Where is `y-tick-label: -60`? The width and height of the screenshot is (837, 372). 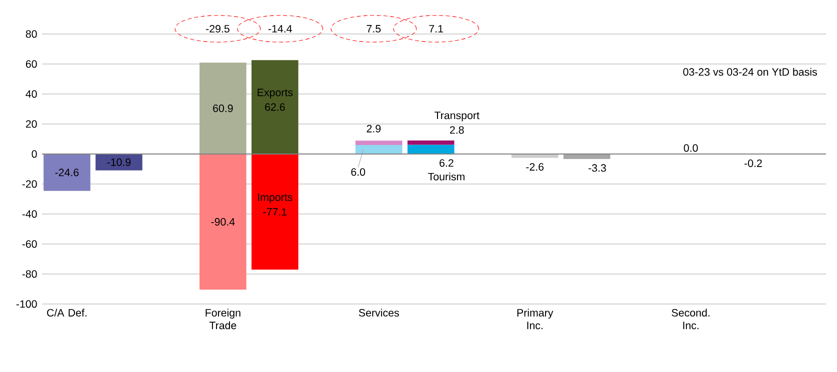 y-tick-label: -60 is located at coordinates (29, 244).